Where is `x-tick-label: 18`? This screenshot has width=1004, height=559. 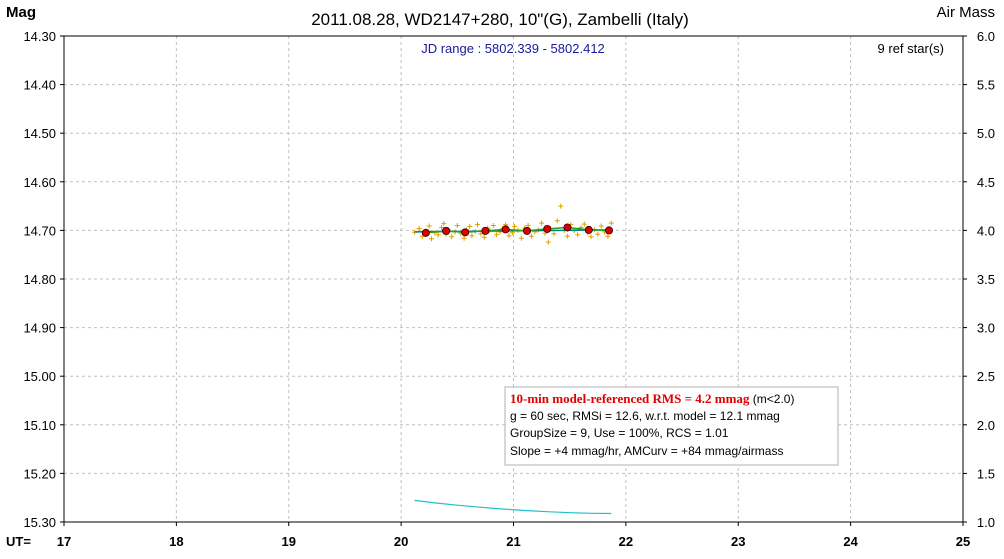 x-tick-label: 18 is located at coordinates (176, 541).